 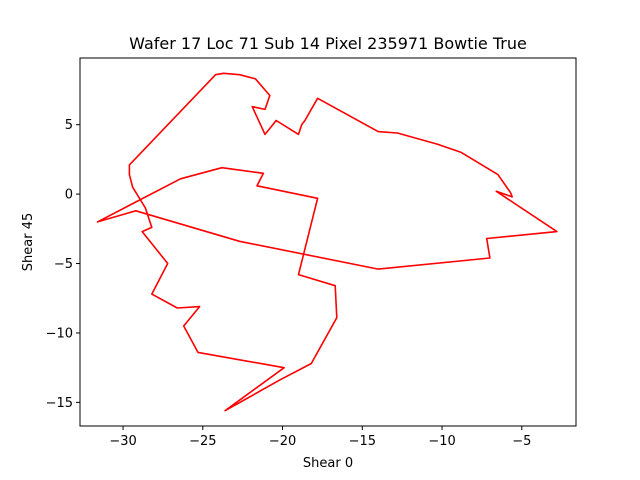 What do you see at coordinates (282, 441) in the screenshot?
I see `x-tick-label: −20` at bounding box center [282, 441].